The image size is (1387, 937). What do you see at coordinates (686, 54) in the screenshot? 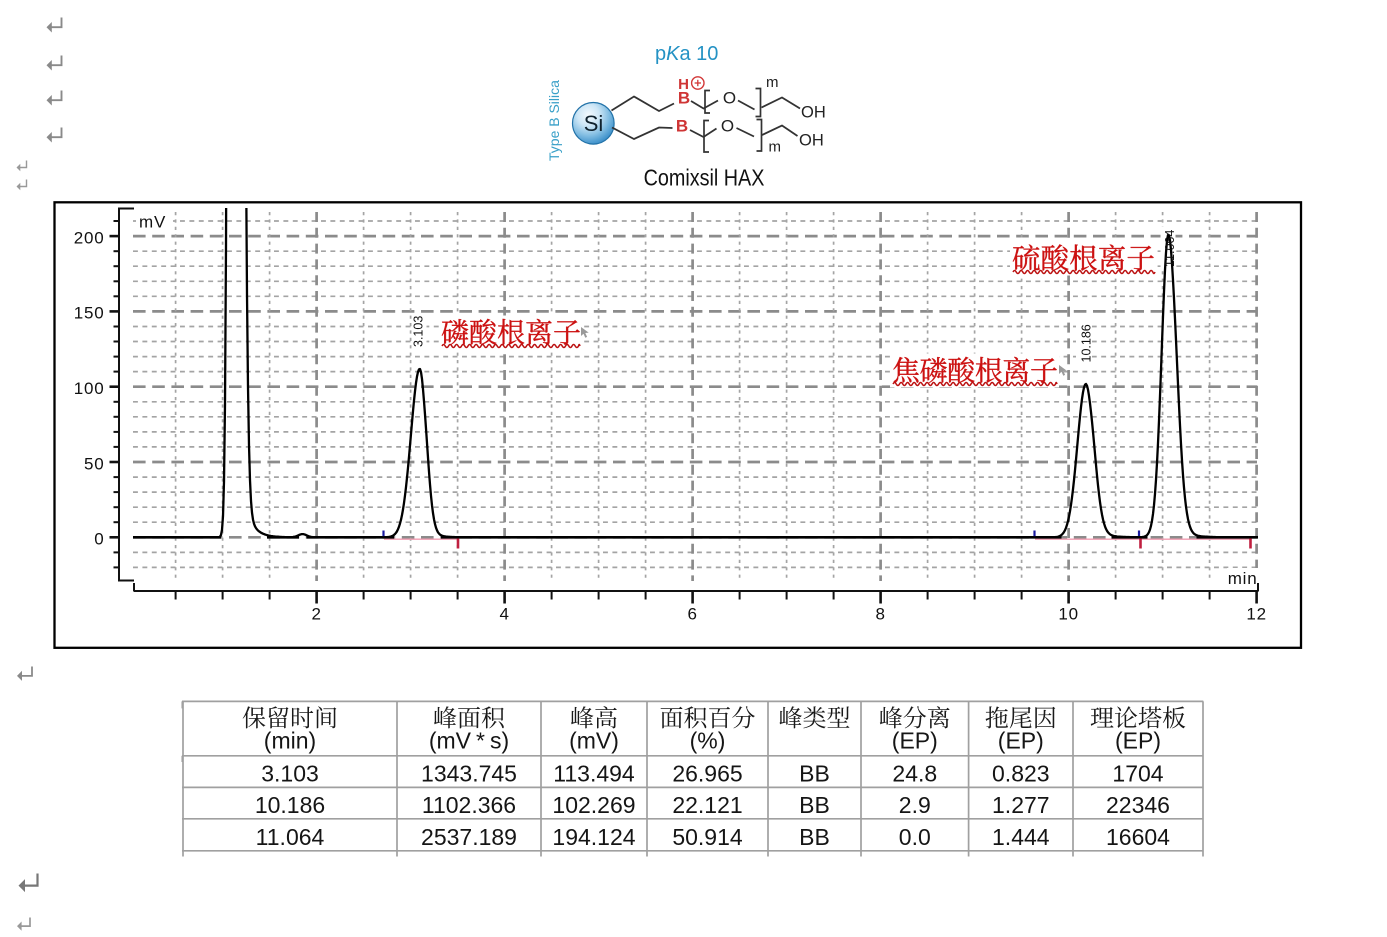
I see `svg-text: pKa 10` at bounding box center [686, 54].